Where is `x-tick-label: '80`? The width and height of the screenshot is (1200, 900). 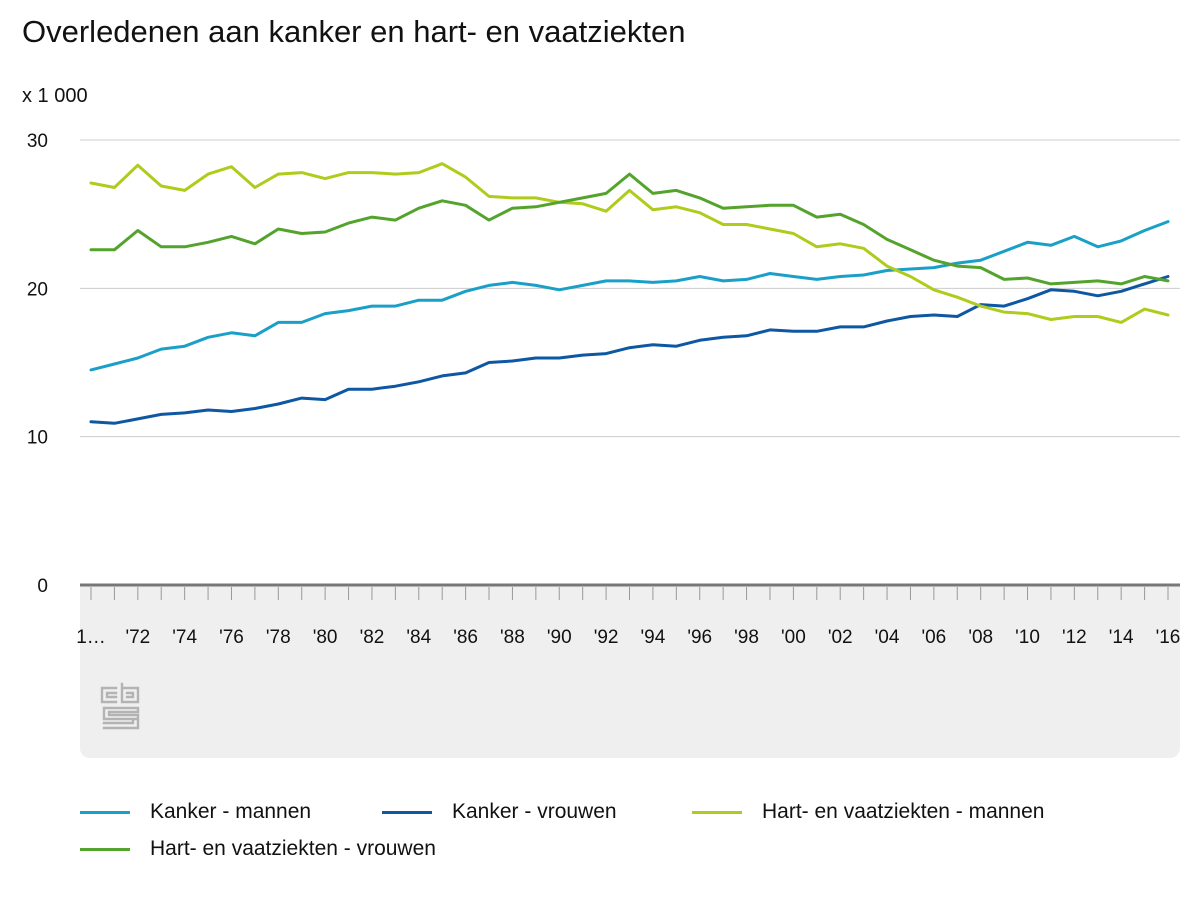
x-tick-label: '80 is located at coordinates (325, 637).